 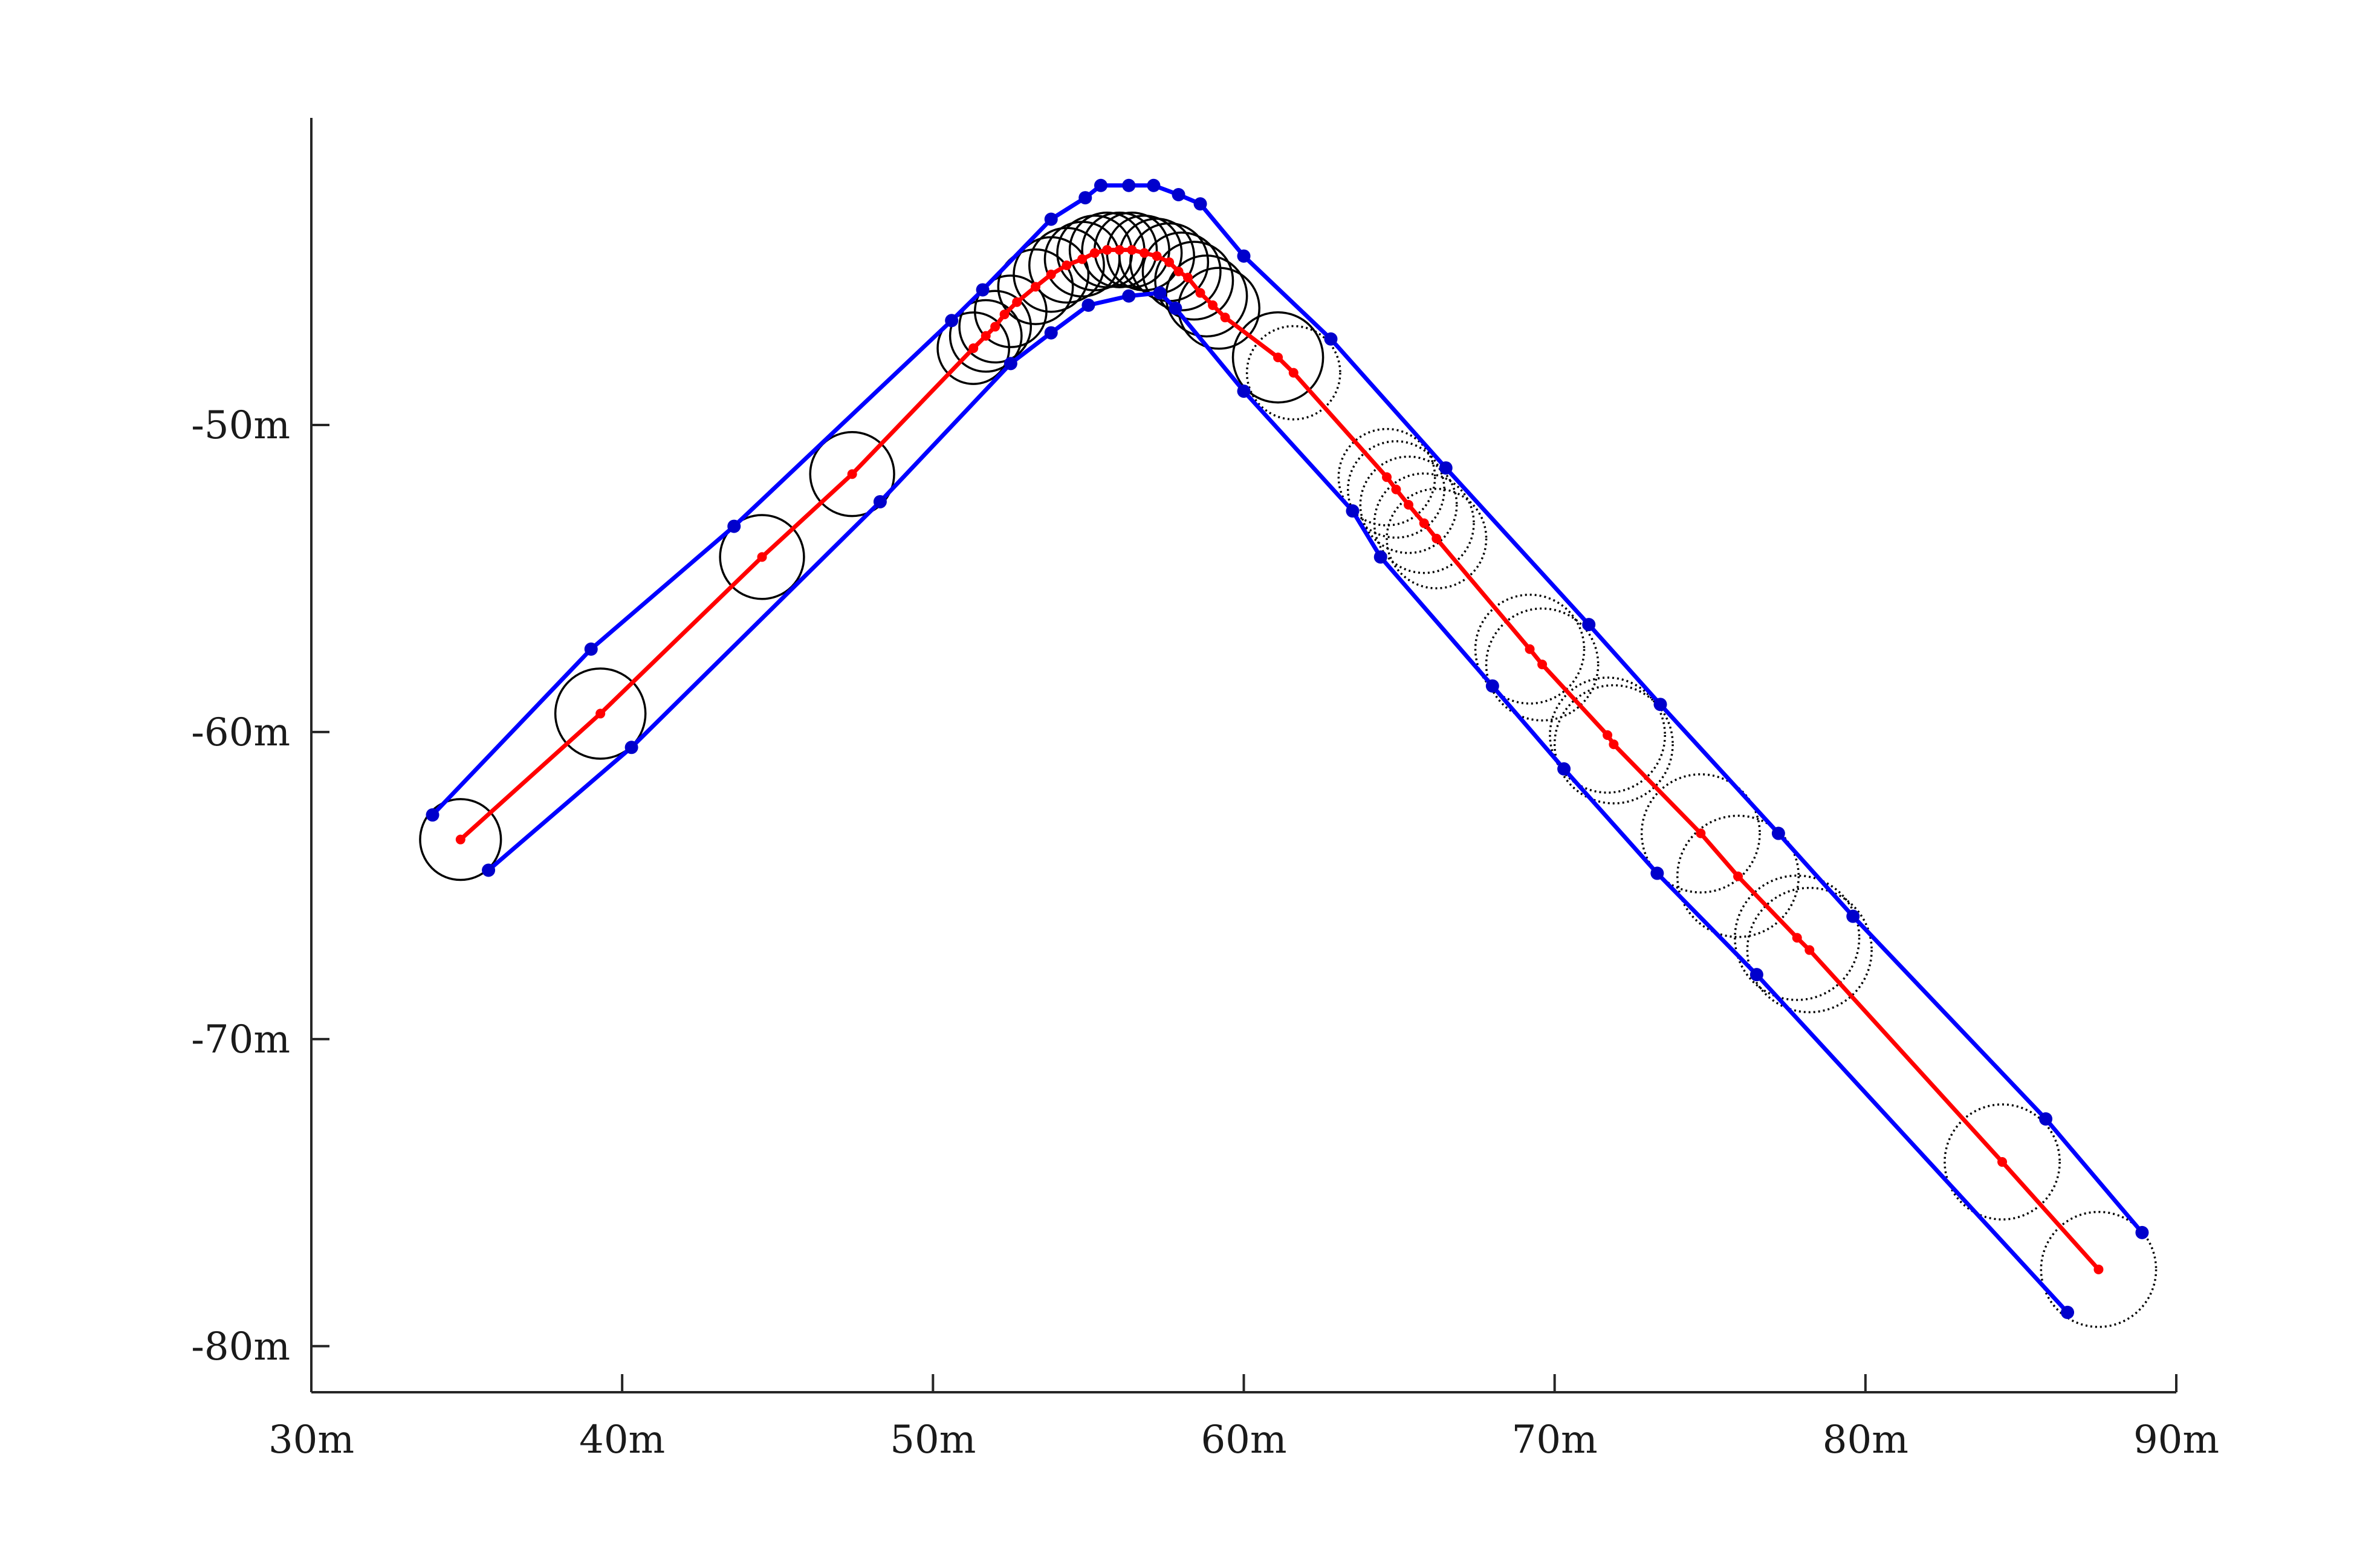 What do you see at coordinates (240, 425) in the screenshot?
I see `y-tick-label: -50m` at bounding box center [240, 425].